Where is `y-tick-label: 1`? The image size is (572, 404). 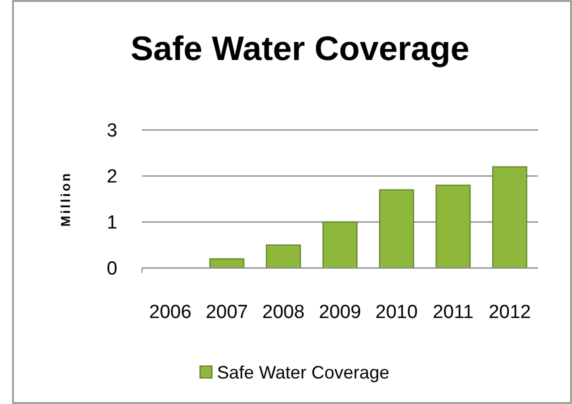
y-tick-label: 1 is located at coordinates (112, 223).